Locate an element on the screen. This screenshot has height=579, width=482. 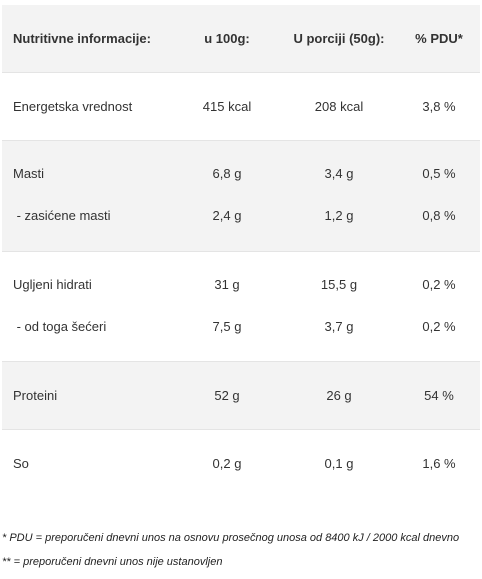
row-portion: 26 g is located at coordinates (339, 395).